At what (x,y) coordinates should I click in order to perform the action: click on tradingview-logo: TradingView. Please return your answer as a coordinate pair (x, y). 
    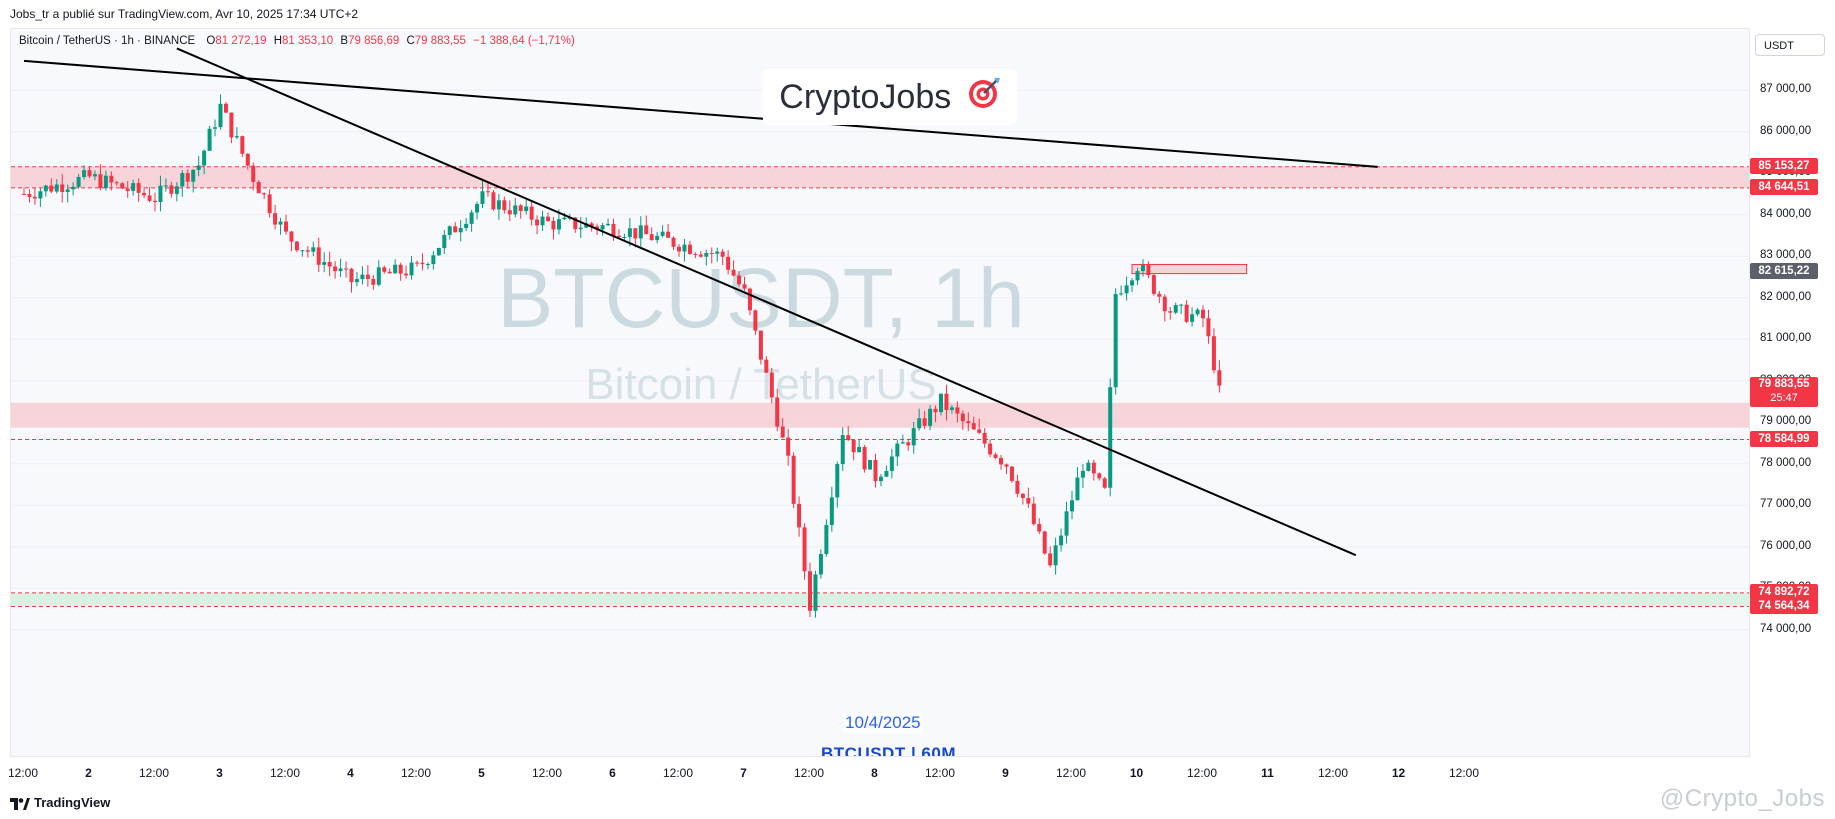
    Looking at the image, I should click on (60, 802).